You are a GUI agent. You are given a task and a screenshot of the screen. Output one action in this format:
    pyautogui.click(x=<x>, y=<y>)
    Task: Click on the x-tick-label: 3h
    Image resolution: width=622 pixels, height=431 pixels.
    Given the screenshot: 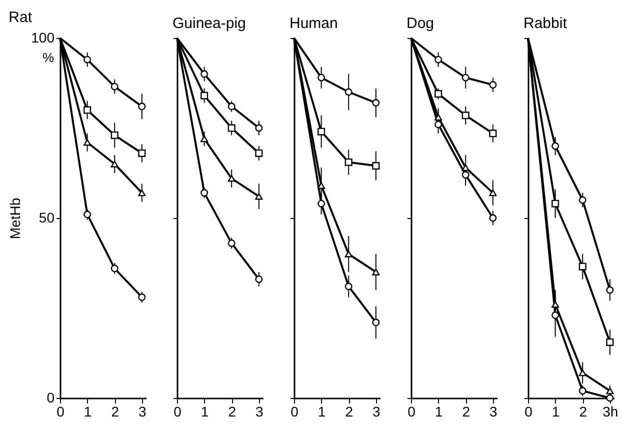 What is the action you would take?
    pyautogui.click(x=610, y=412)
    